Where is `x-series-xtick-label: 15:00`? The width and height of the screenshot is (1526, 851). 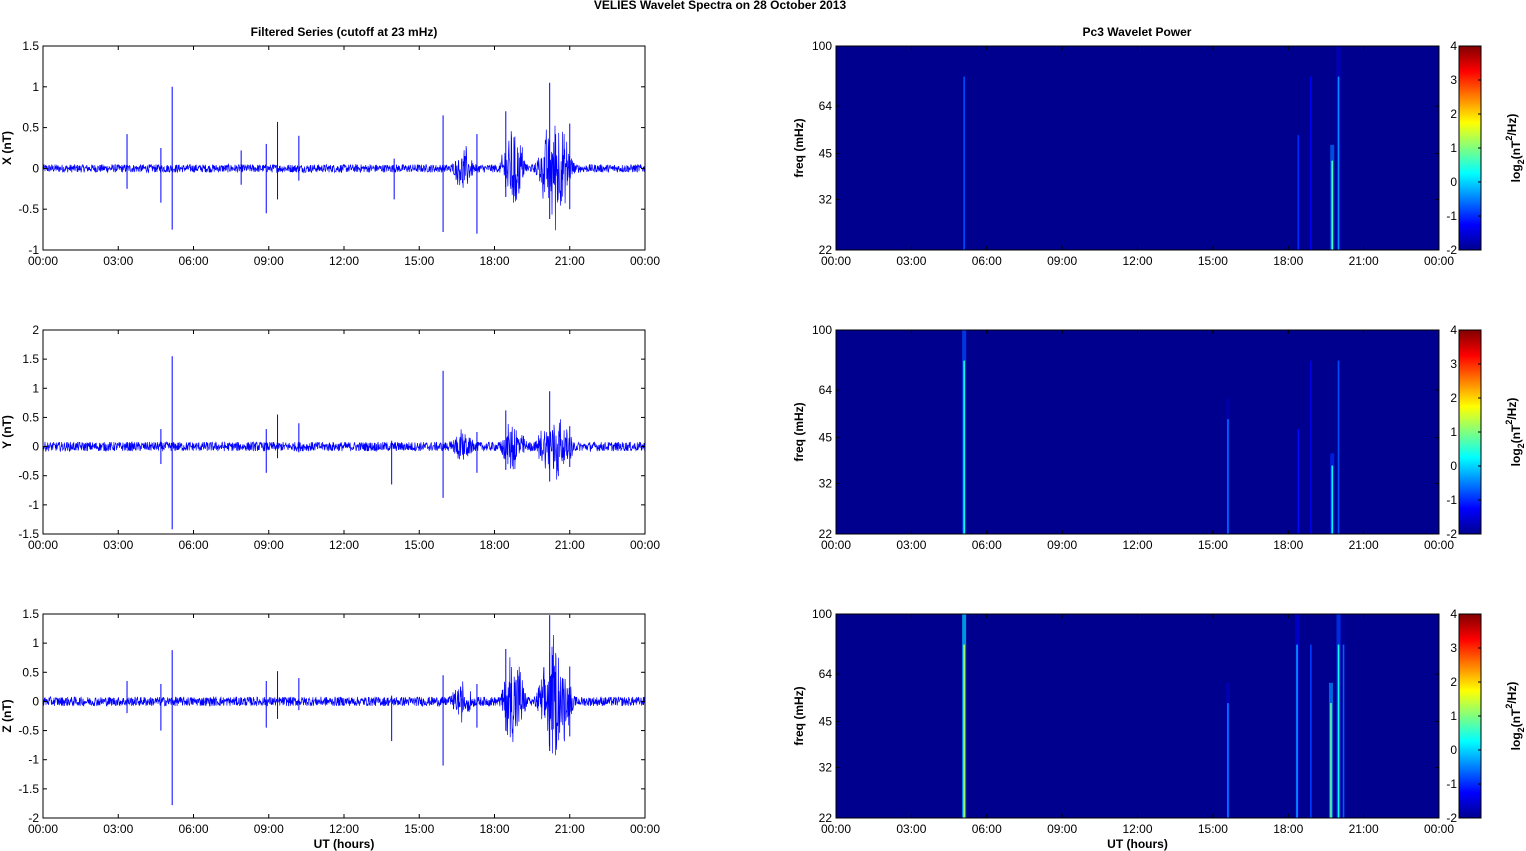
x-series-xtick-label: 15:00 is located at coordinates (419, 261).